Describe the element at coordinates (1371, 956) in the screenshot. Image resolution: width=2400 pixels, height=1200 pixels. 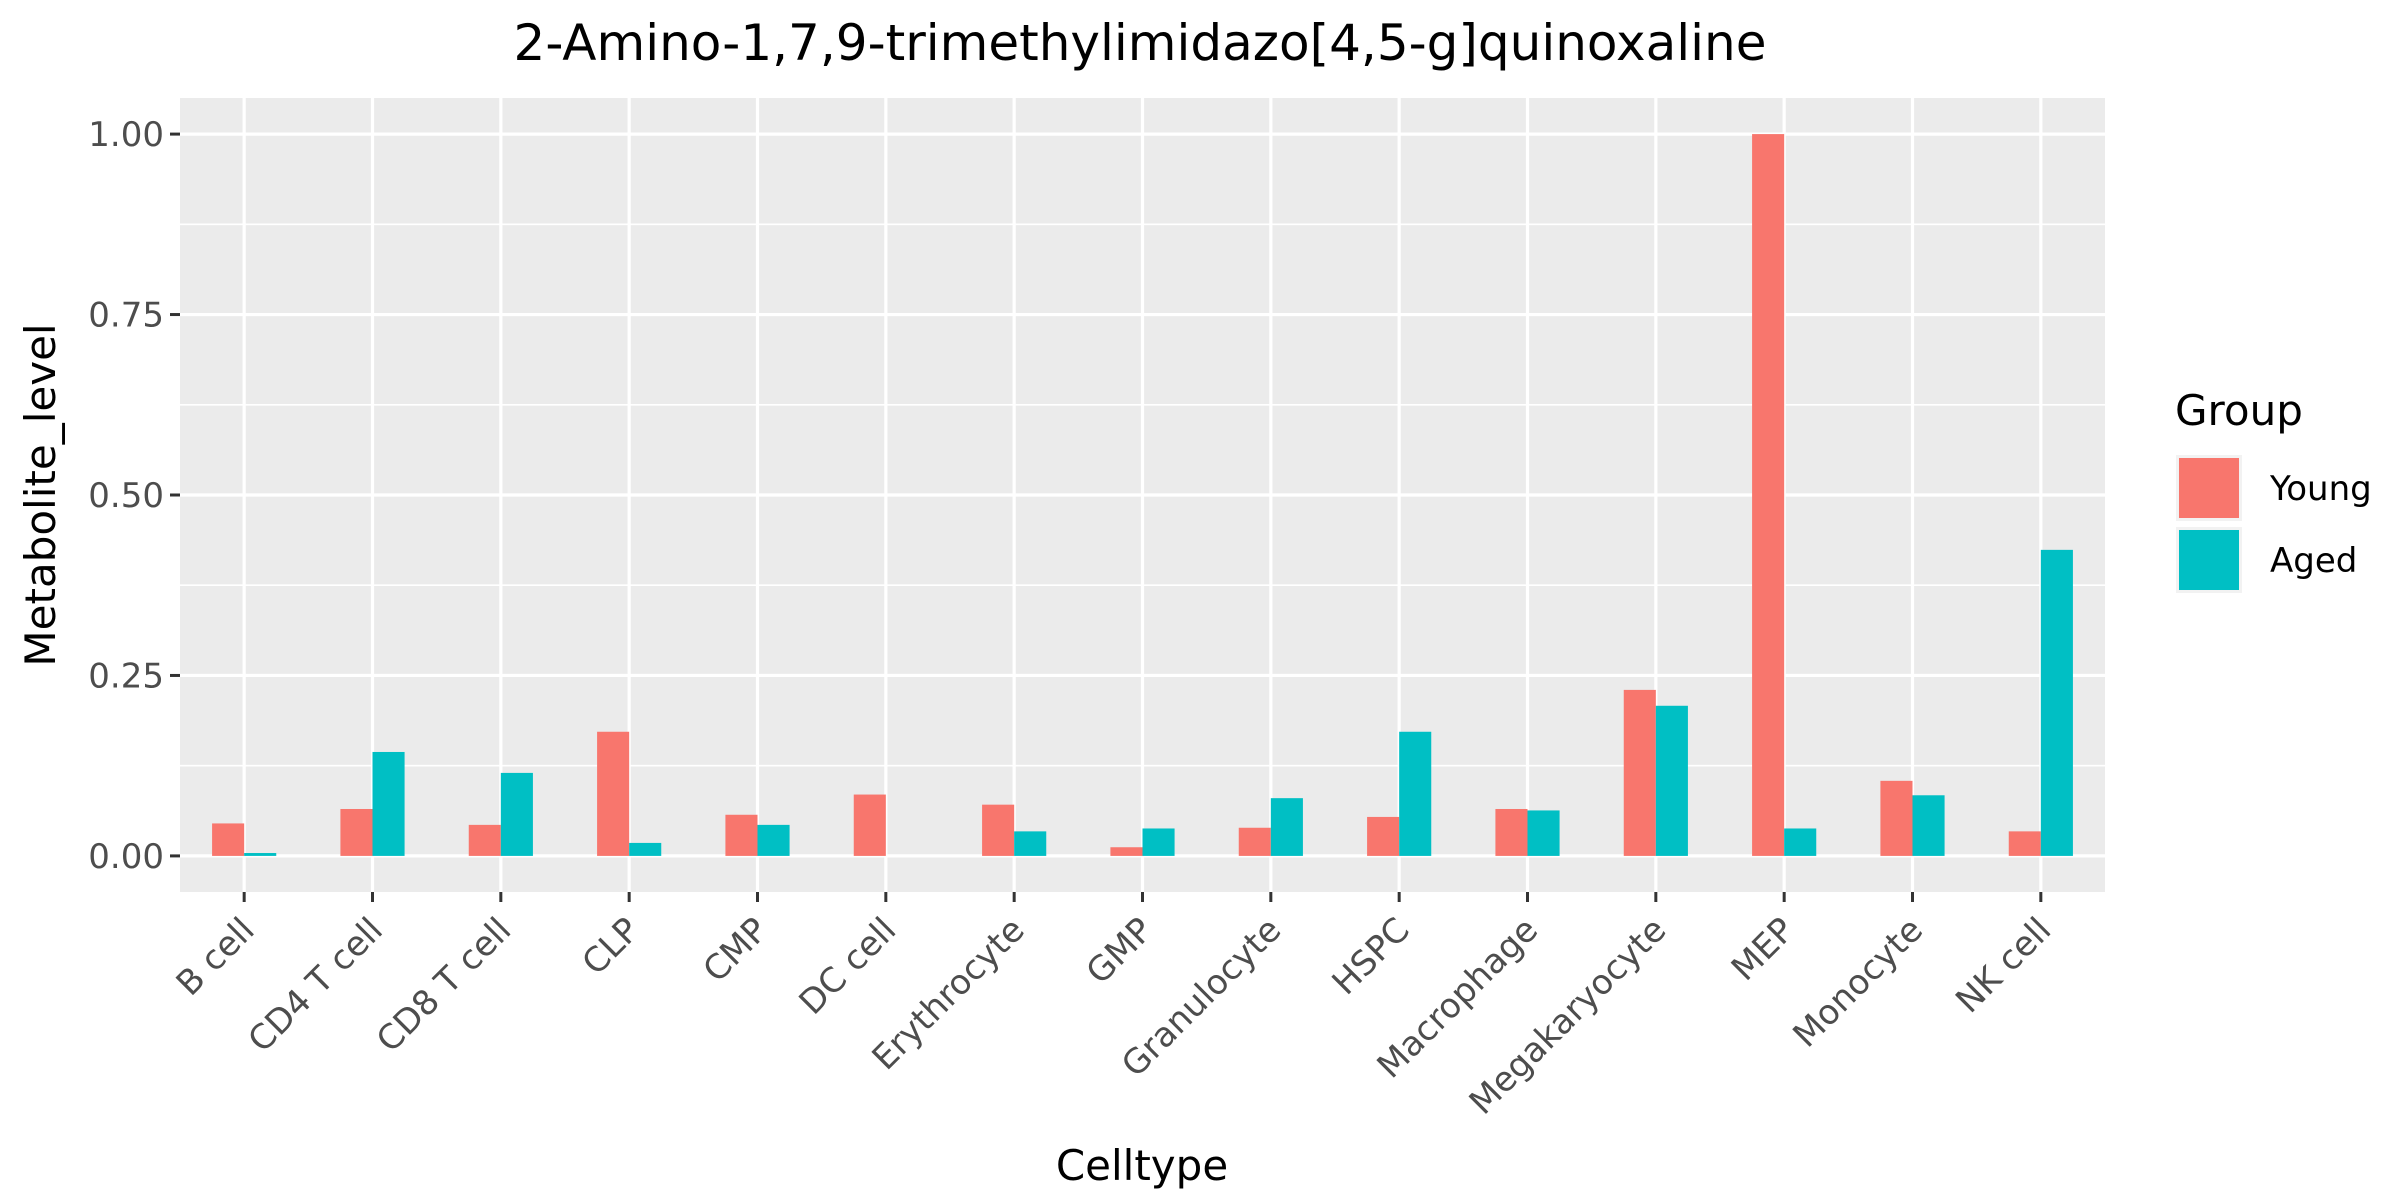
I see `x-tick-label: HSPC` at that location.